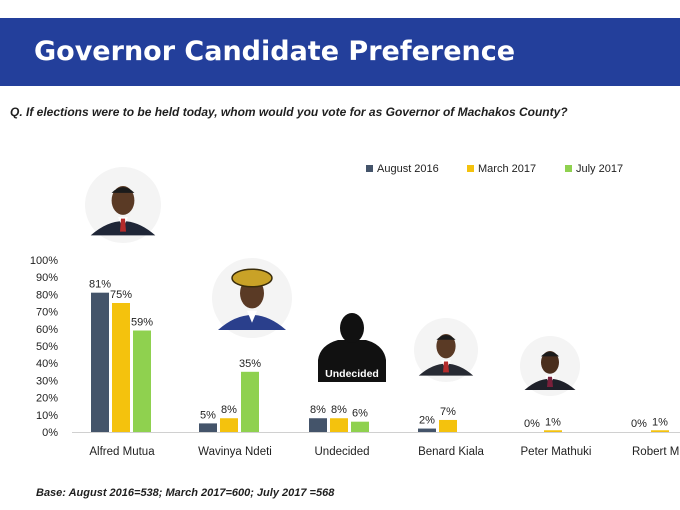 Image resolution: width=680 pixels, height=510 pixels. What do you see at coordinates (47, 313) in the screenshot?
I see `y-tick-label: 70%` at bounding box center [47, 313].